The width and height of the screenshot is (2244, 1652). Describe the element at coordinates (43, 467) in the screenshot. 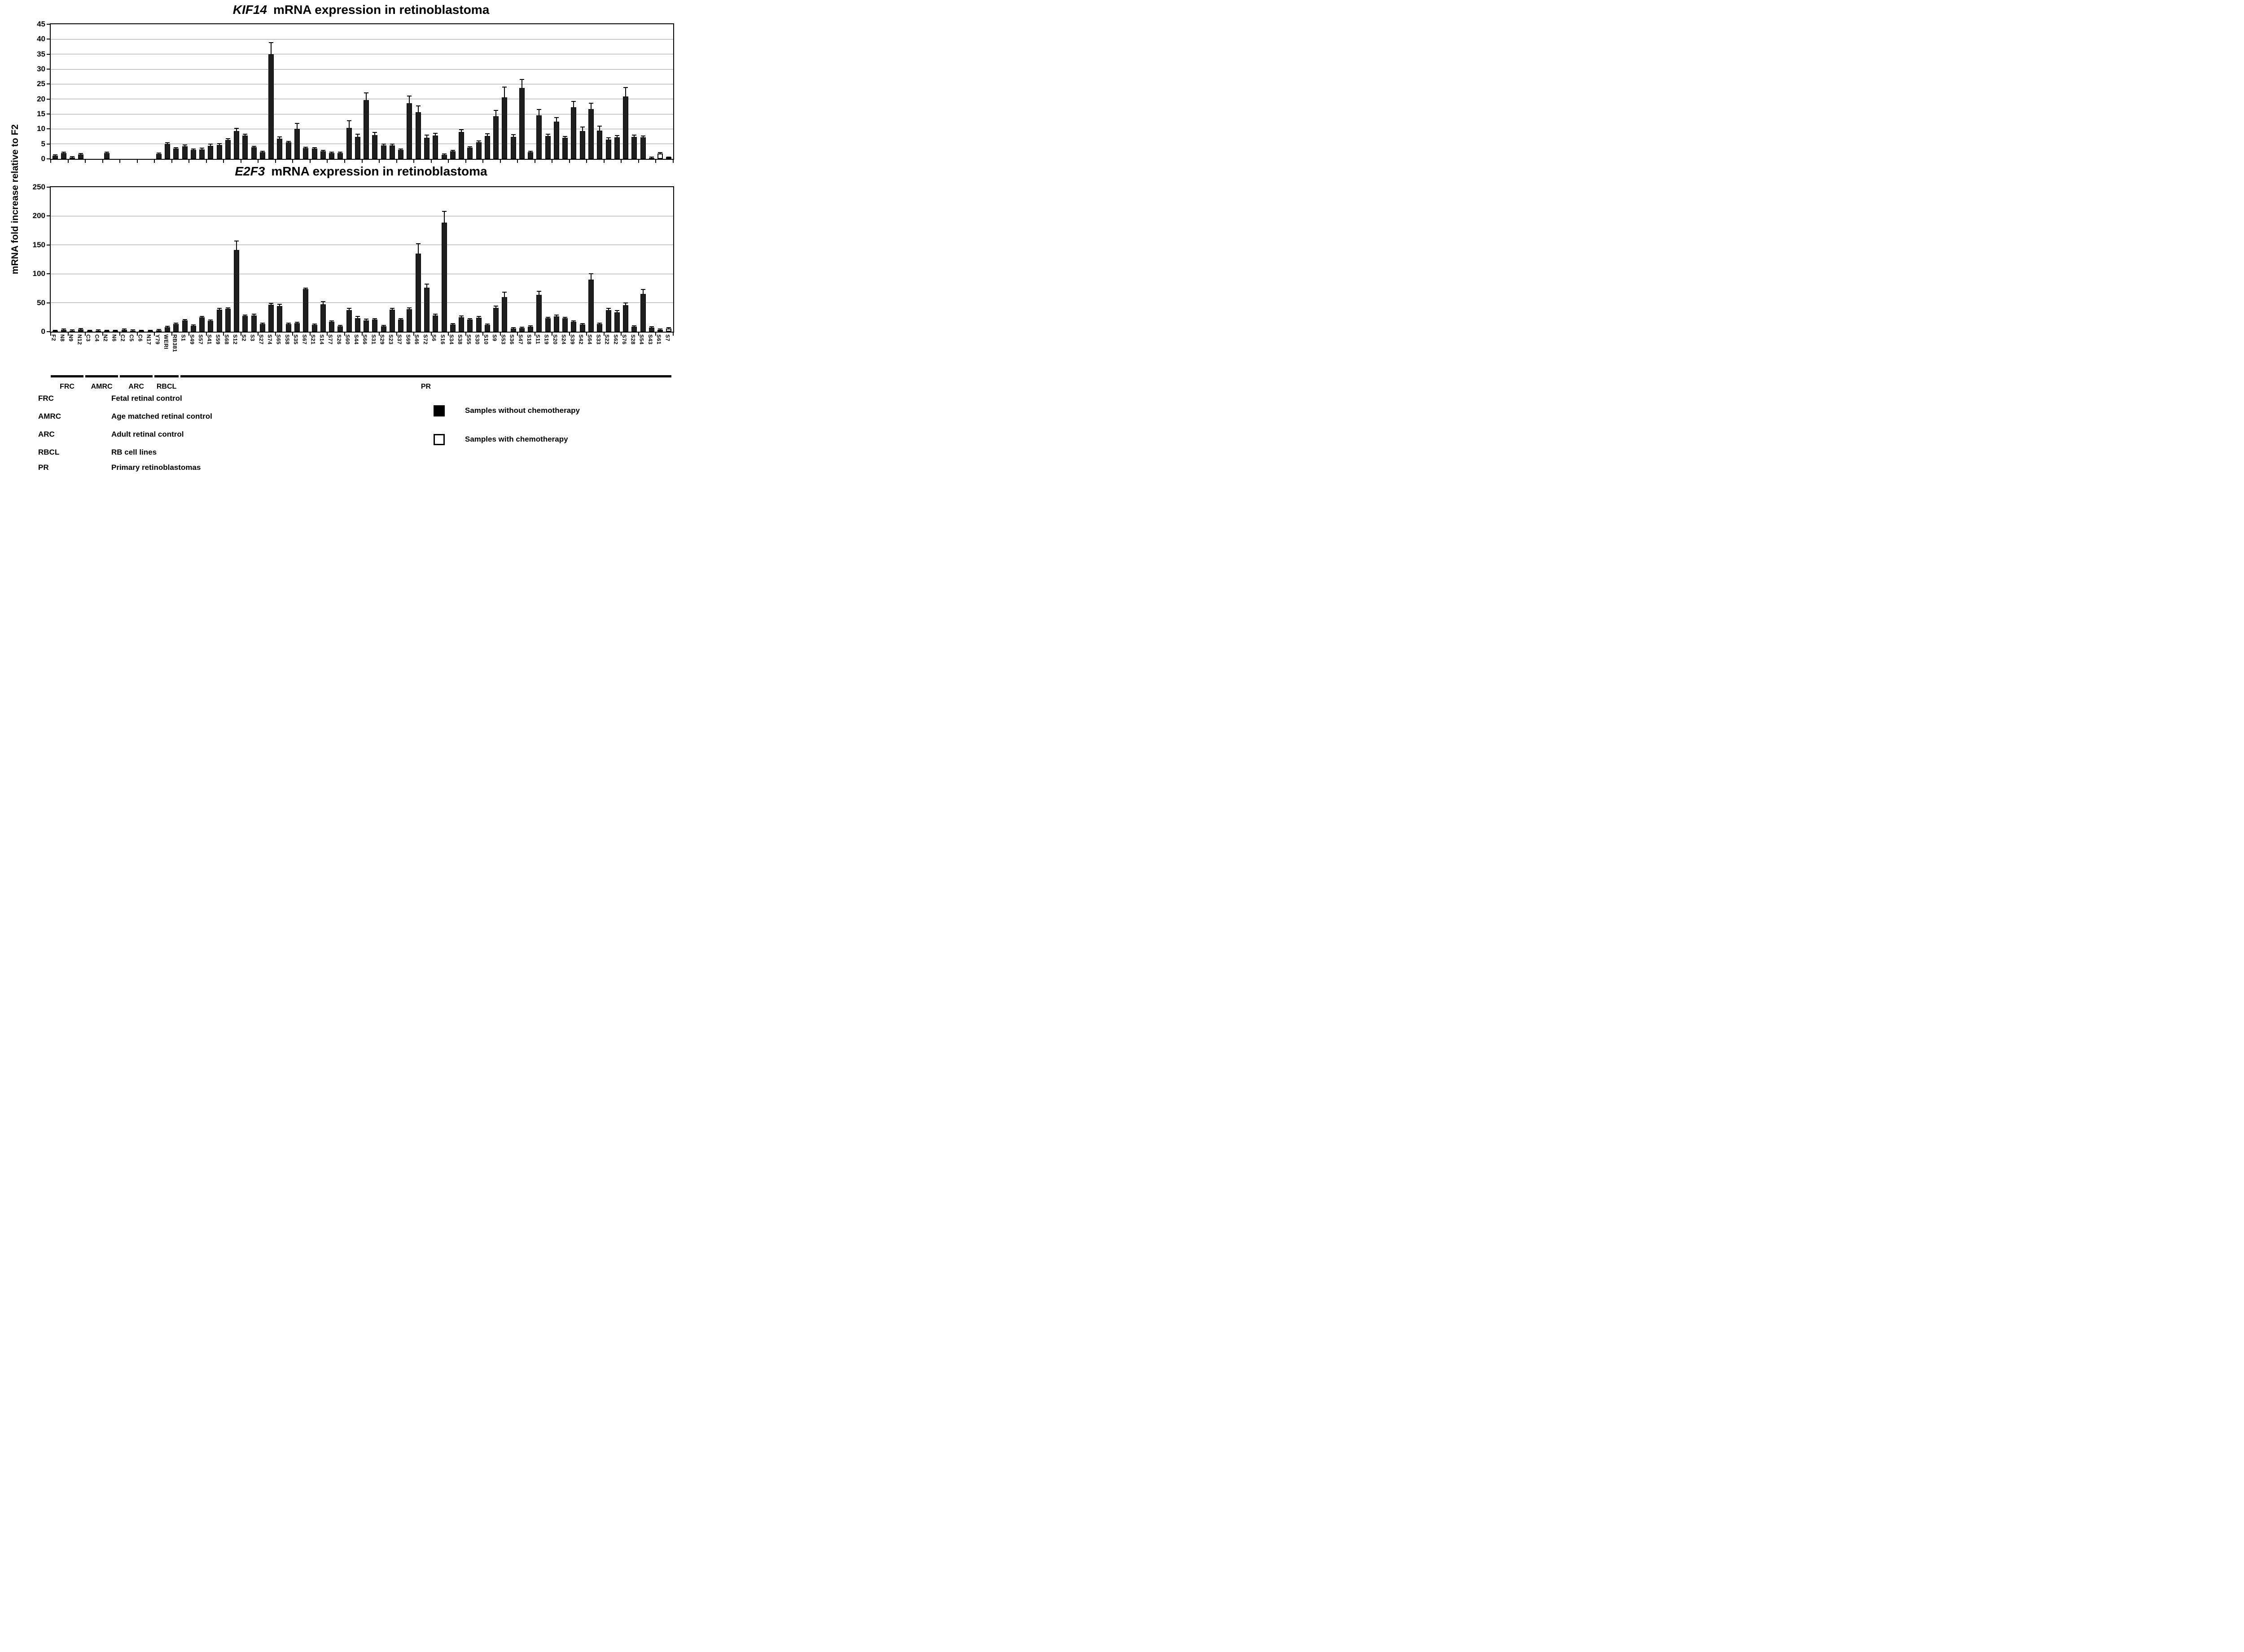

I see `definition-abbr-PR: PR` at that location.